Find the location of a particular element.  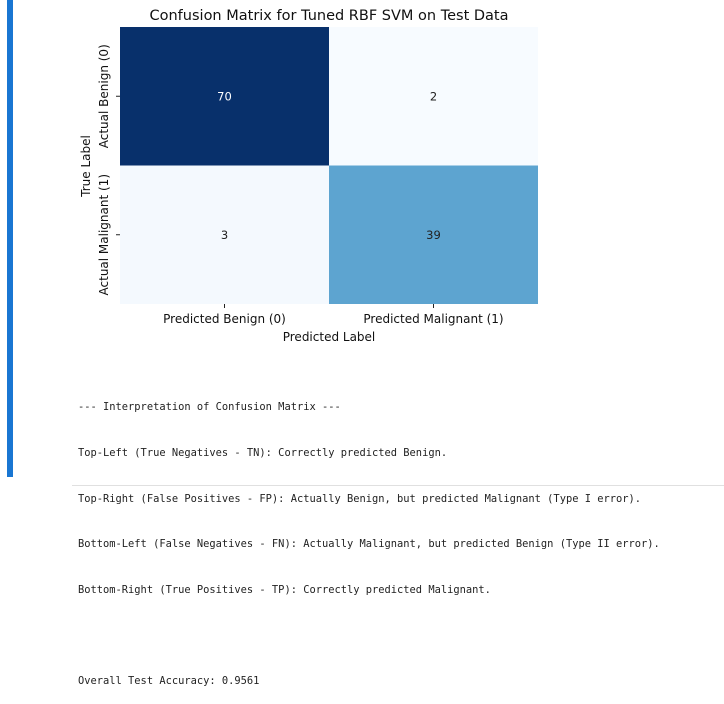

cell-annotation: 70 is located at coordinates (224, 96).